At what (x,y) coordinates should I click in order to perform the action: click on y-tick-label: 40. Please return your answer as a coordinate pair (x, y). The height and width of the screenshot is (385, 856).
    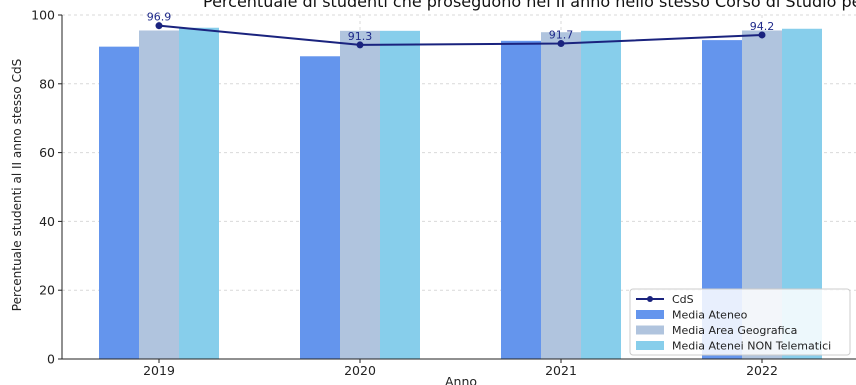
    Looking at the image, I should click on (47, 221).